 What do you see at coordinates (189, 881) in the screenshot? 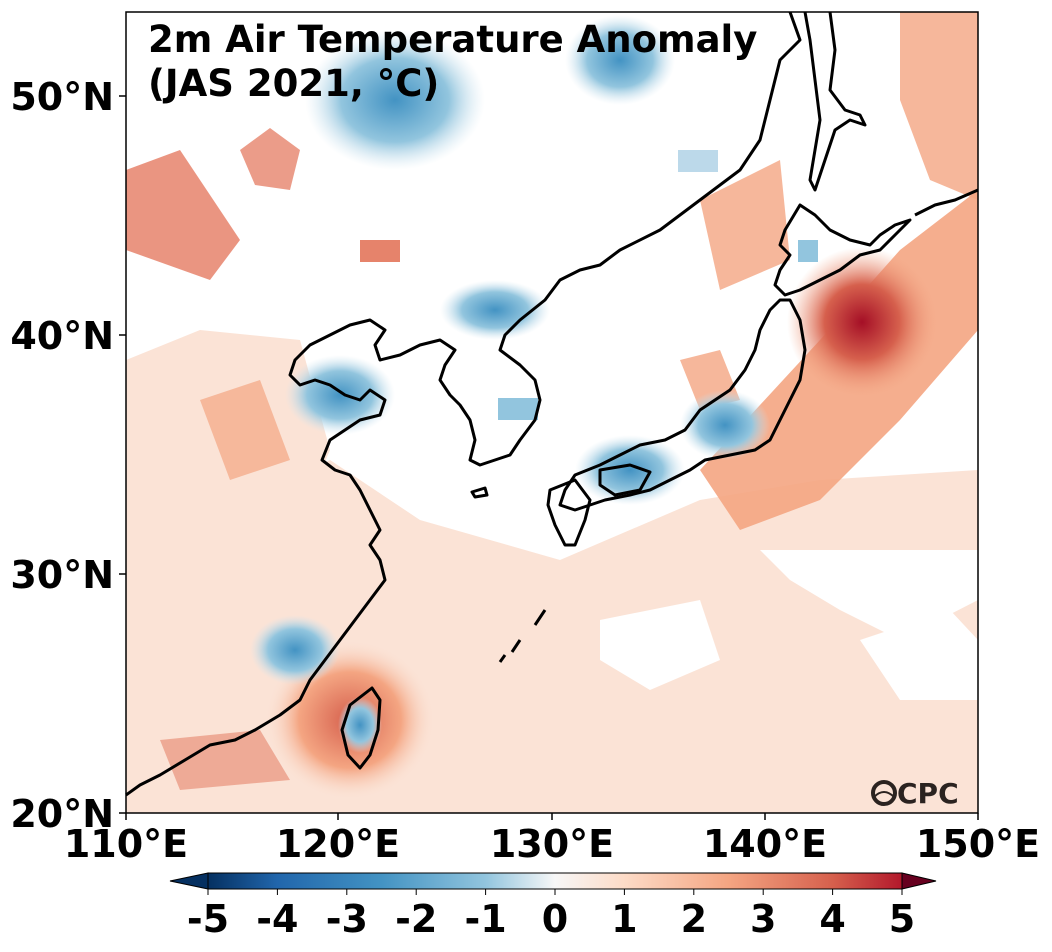
I see `colorbar-extend-min` at bounding box center [189, 881].